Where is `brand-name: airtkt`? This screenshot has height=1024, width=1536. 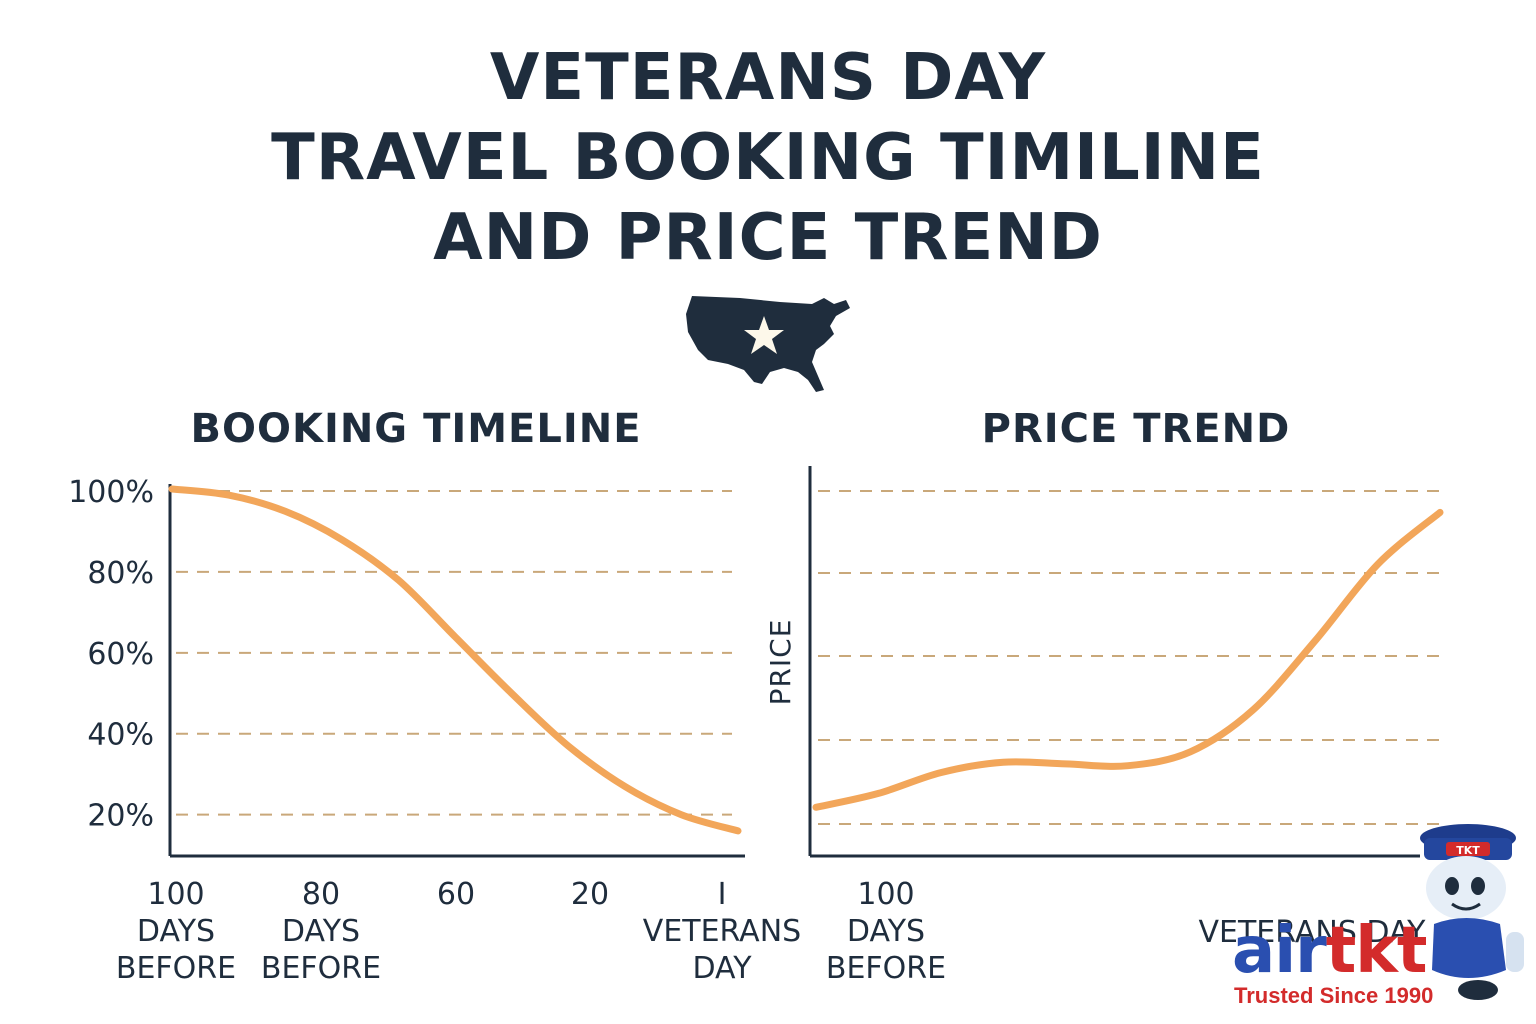 brand-name: airtkt is located at coordinates (1330, 951).